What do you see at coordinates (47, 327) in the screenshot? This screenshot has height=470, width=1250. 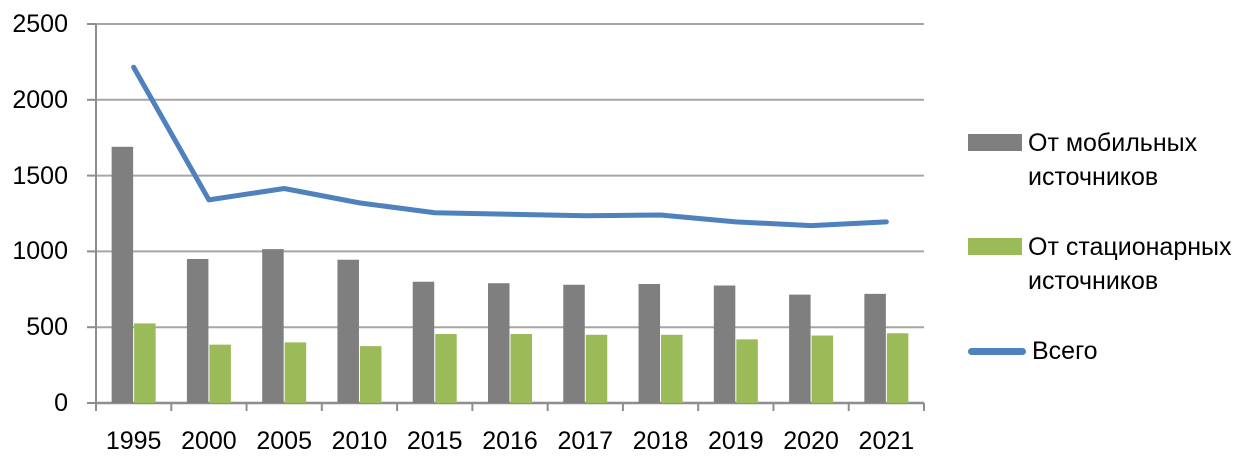 I see `y-axis-label-500: 500` at bounding box center [47, 327].